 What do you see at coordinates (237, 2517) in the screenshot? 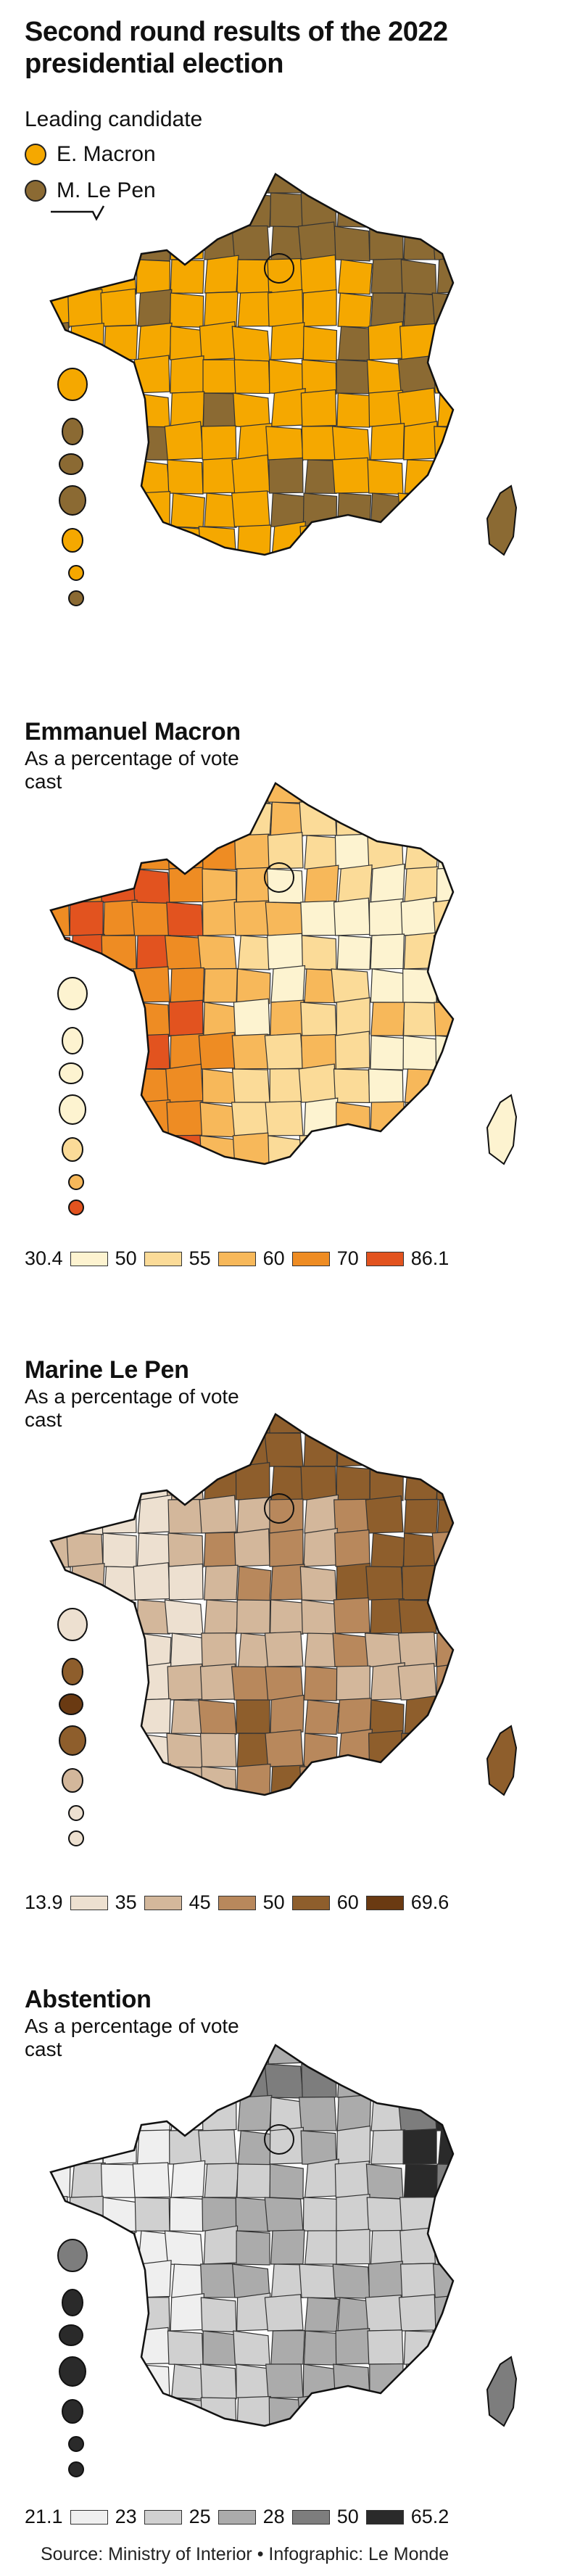
I see `color-scale-abstention: 21.1 23 25 28 50 65.2` at bounding box center [237, 2517].